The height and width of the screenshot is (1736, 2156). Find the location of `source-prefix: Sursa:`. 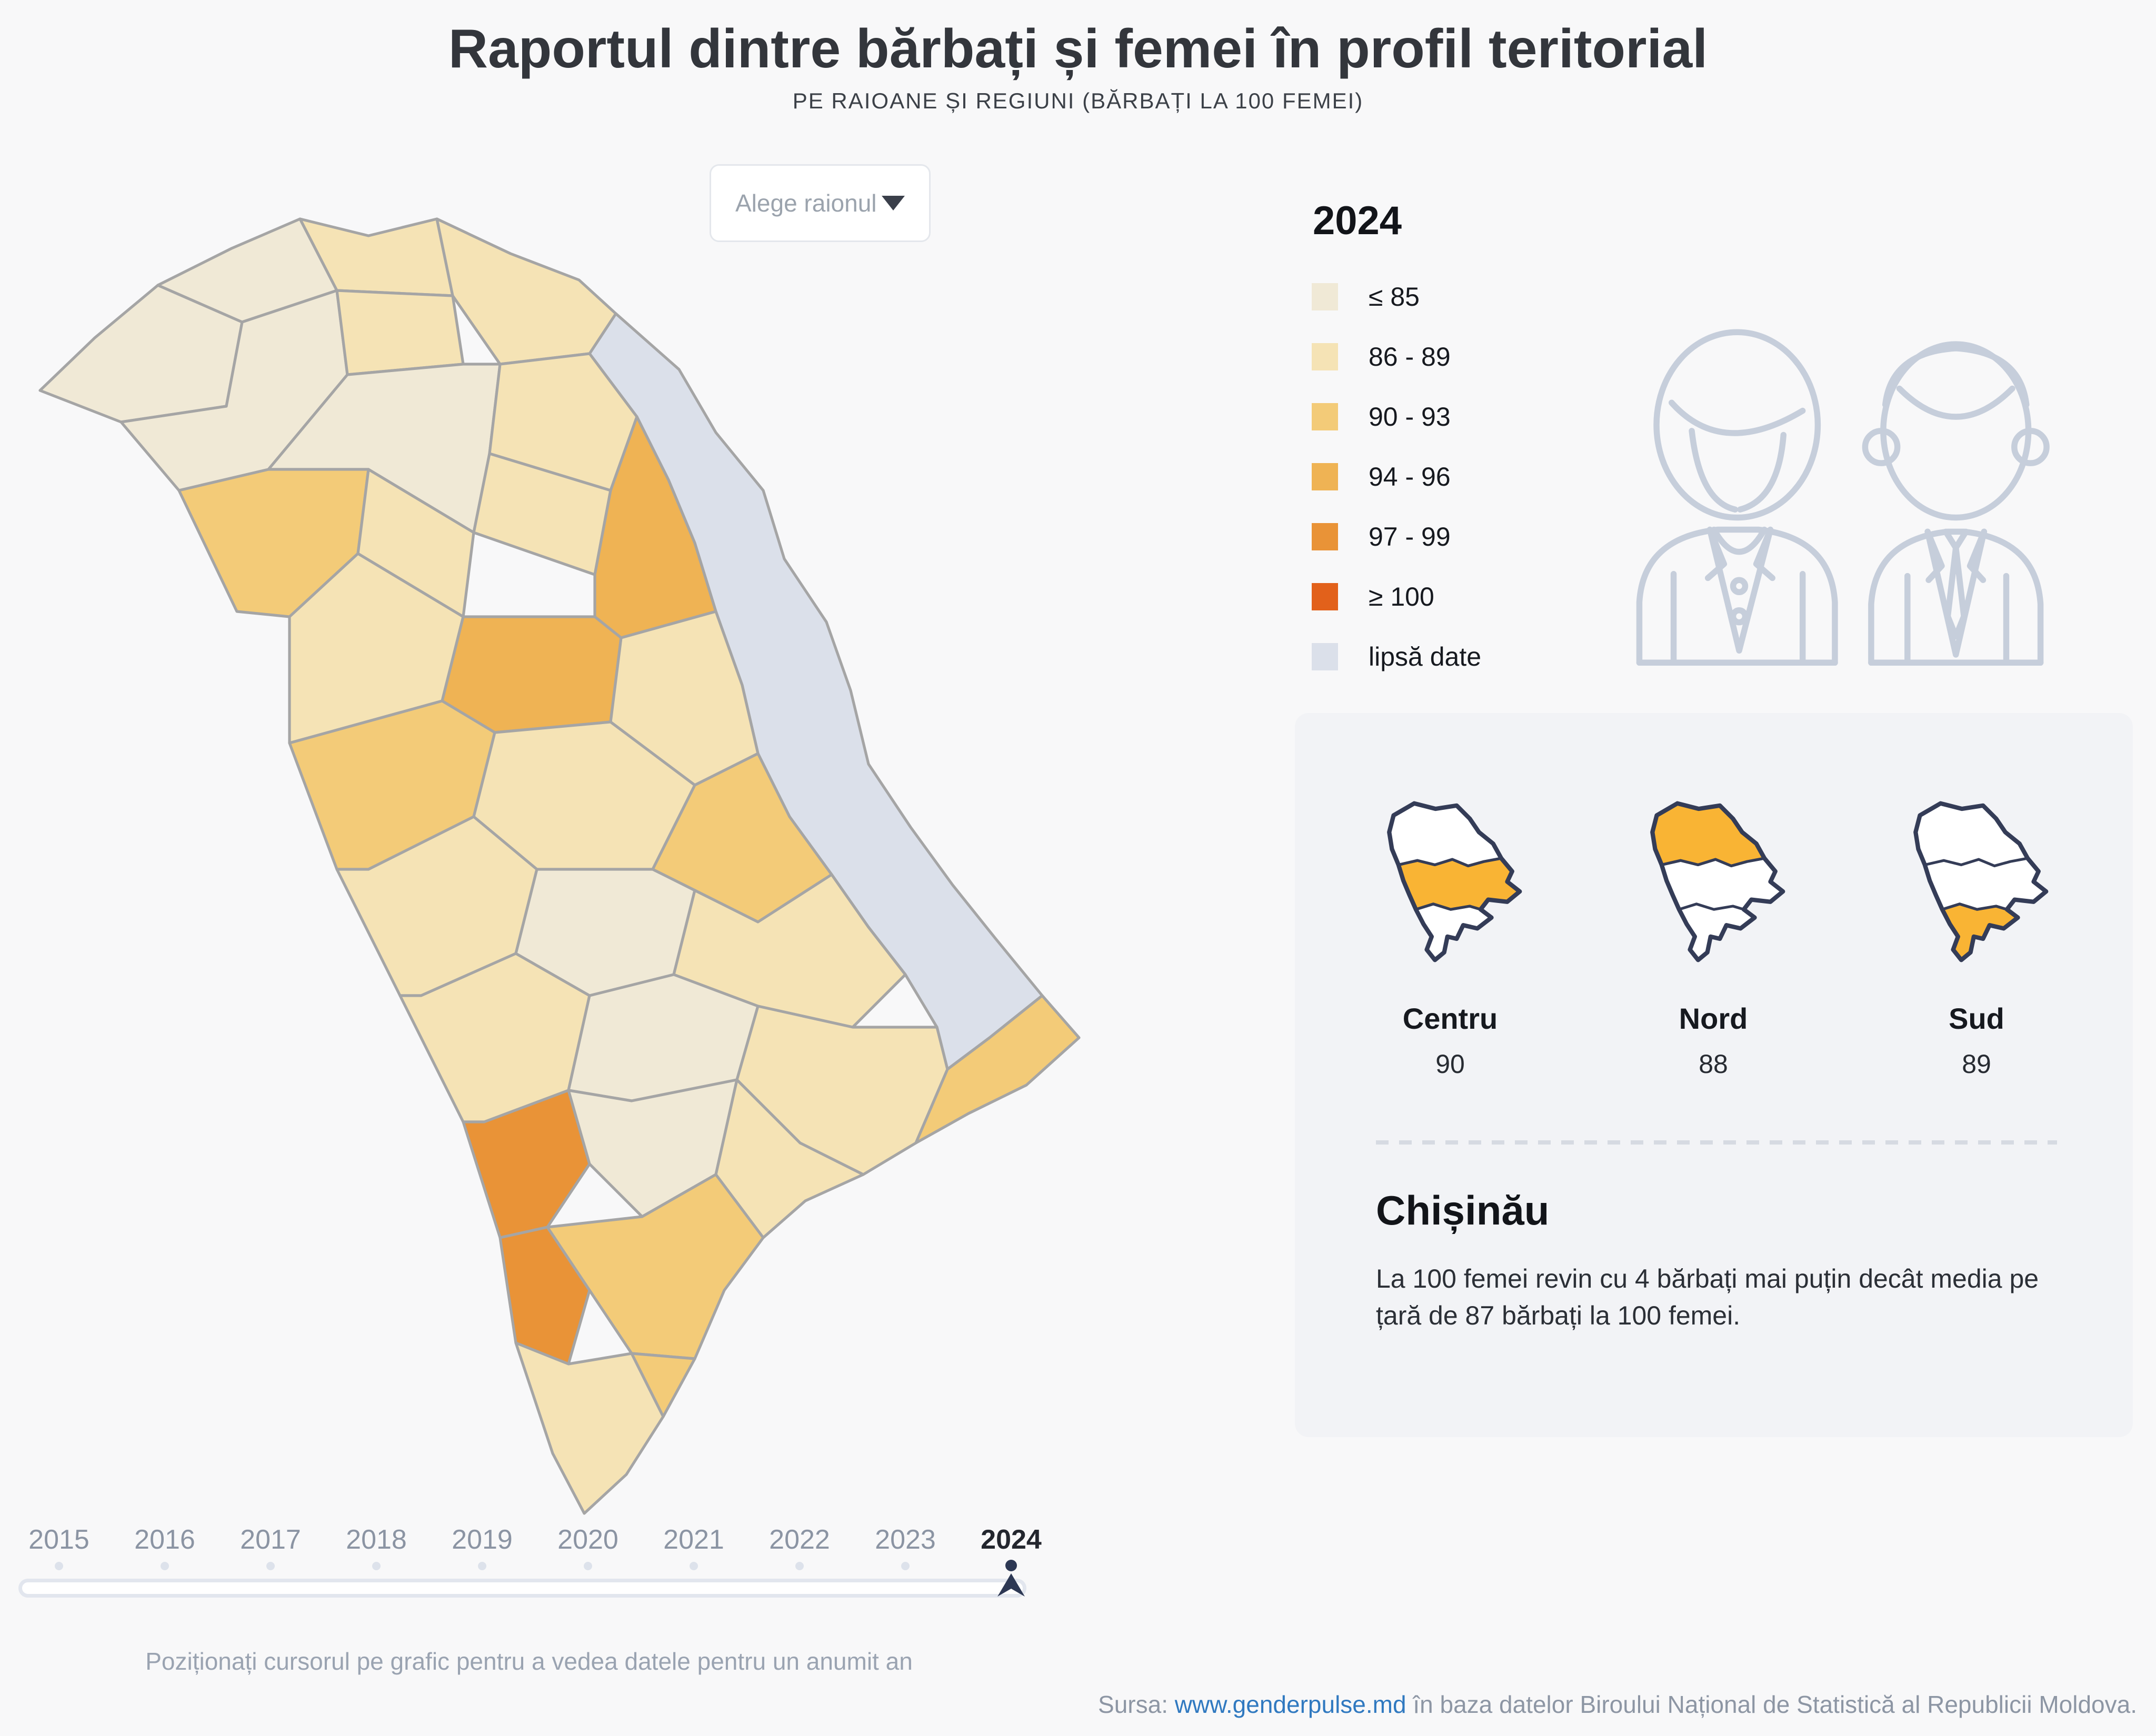

source-prefix: Sursa: is located at coordinates (1136, 1704).